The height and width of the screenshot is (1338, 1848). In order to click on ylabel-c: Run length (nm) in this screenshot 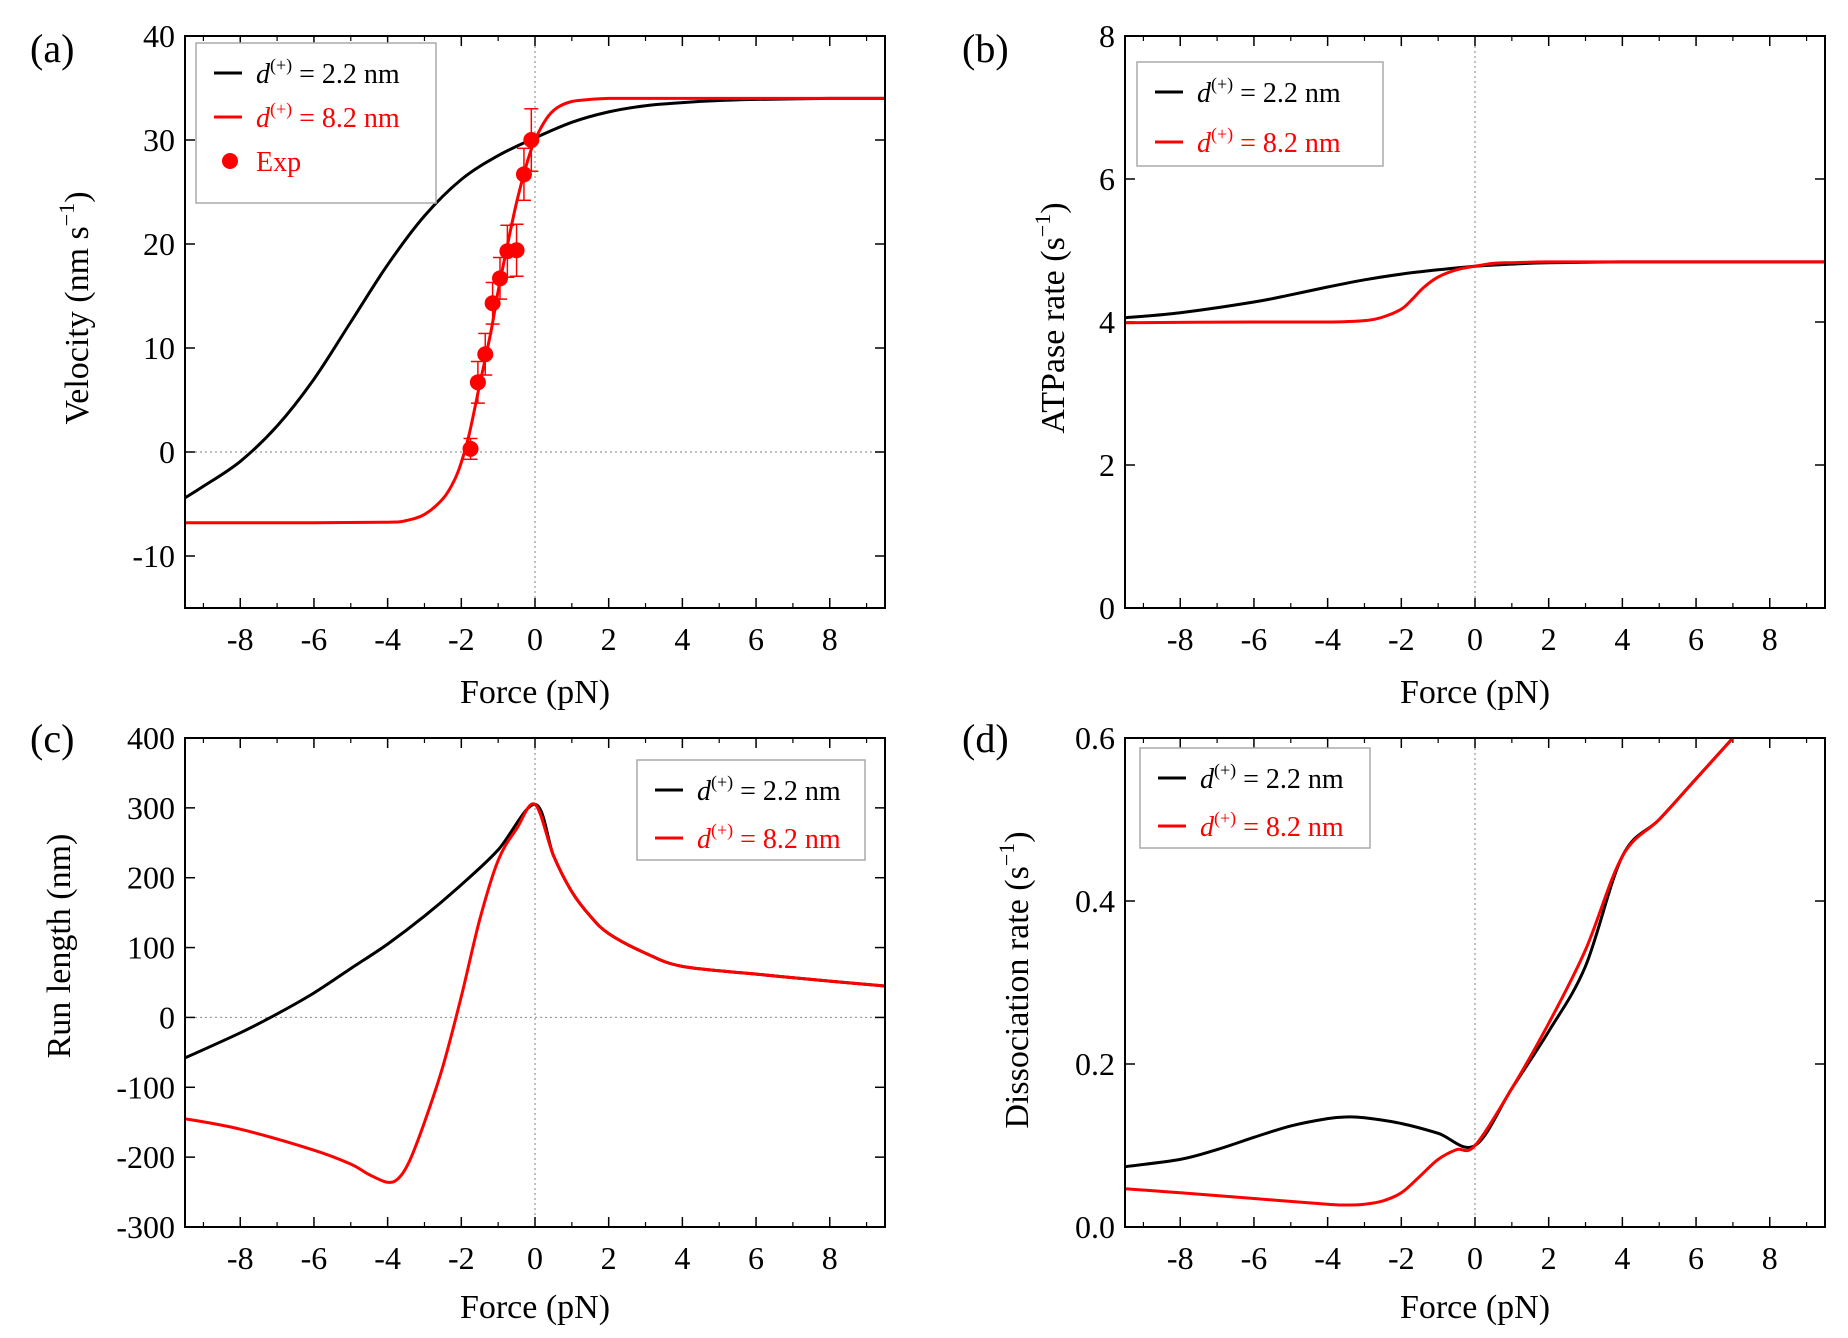, I will do `click(59, 946)`.